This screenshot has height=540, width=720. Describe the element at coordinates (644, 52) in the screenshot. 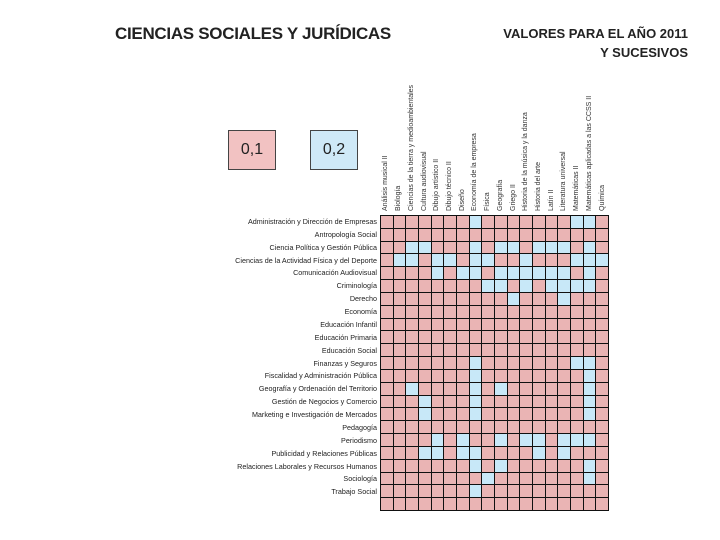

I see `year-note-line2: Y SUCESIVOS` at that location.